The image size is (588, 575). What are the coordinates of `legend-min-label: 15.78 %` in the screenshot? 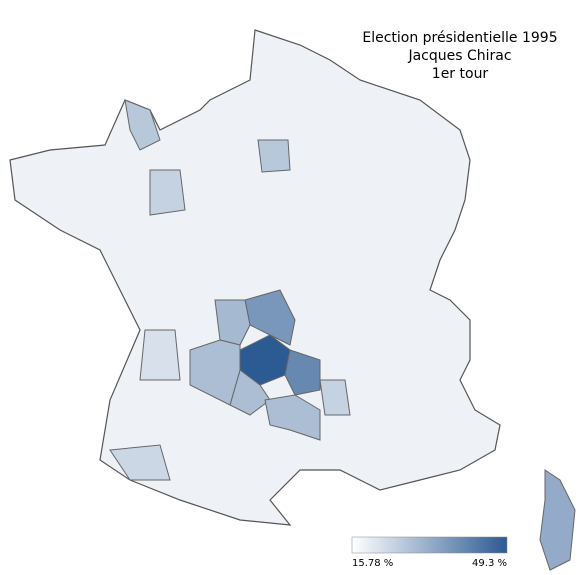 It's located at (372, 563).